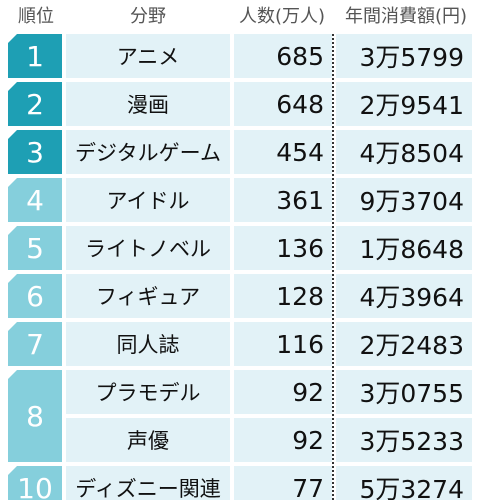 The height and width of the screenshot is (500, 490). Describe the element at coordinates (35, 248) in the screenshot. I see `rank-badge: 5` at that location.